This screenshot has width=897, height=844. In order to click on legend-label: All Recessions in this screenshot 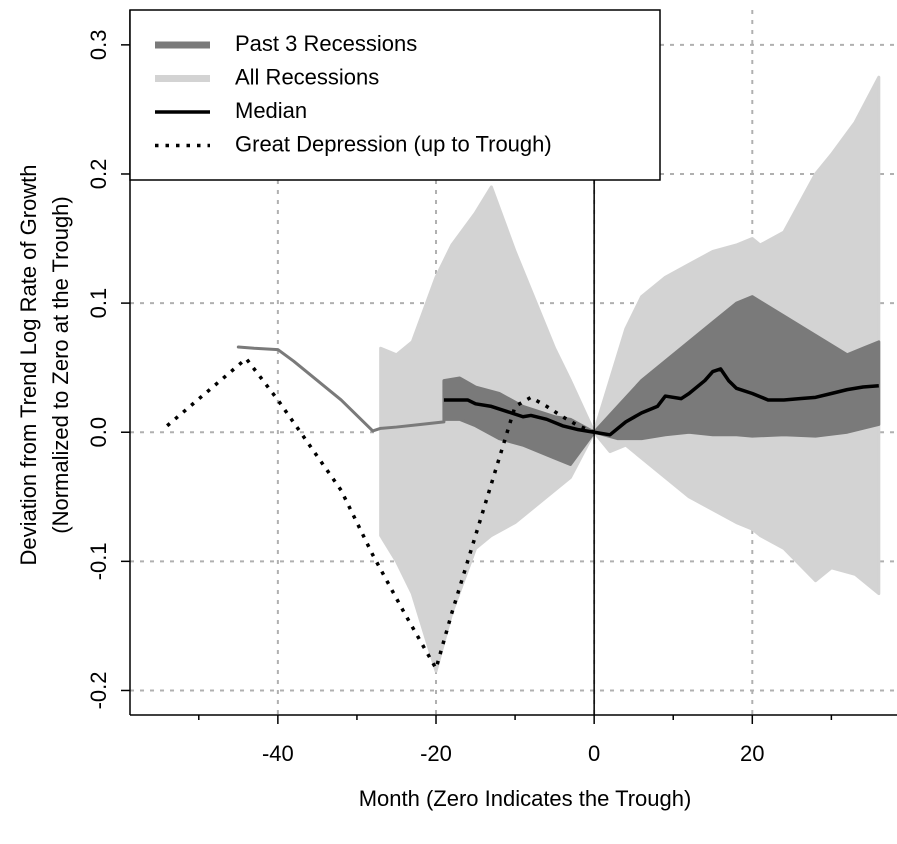, I will do `click(307, 76)`.